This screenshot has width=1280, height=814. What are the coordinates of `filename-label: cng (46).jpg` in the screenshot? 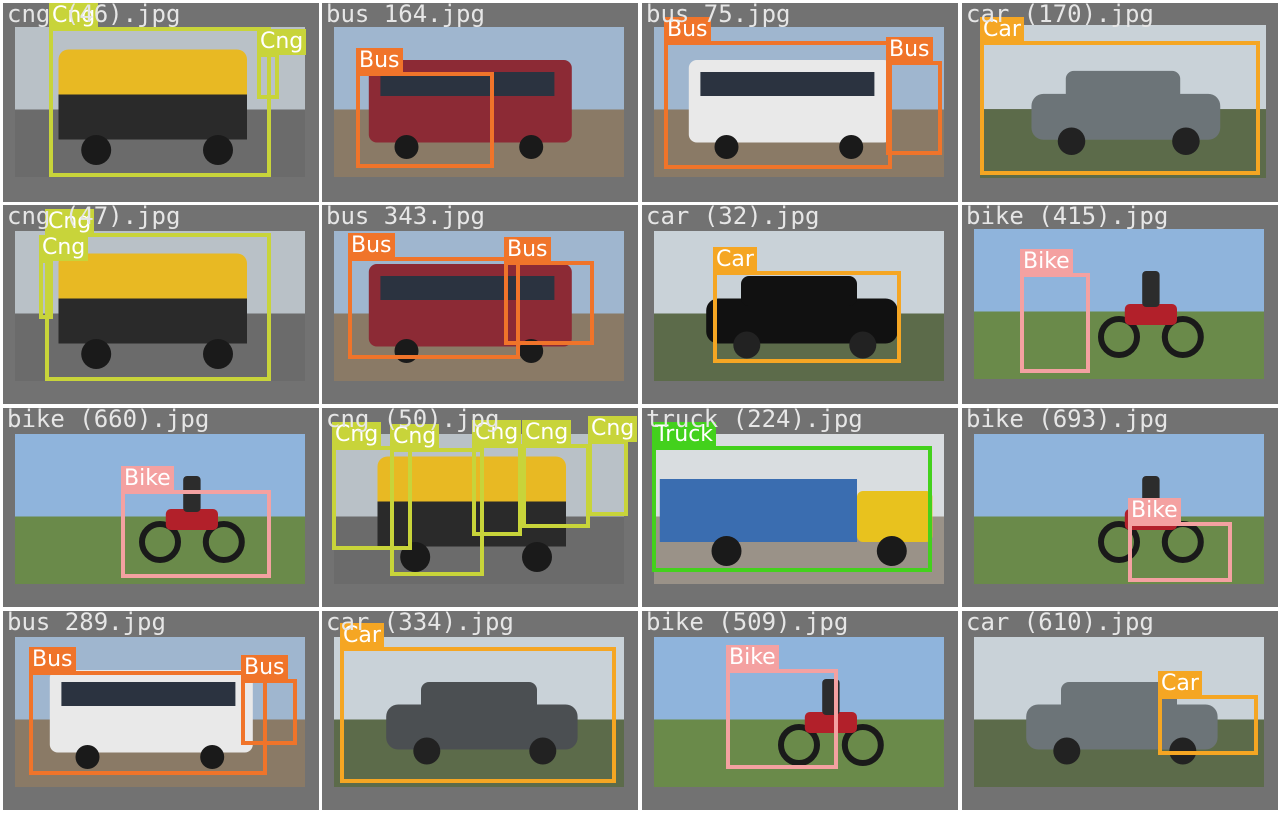 It's located at (94, 15).